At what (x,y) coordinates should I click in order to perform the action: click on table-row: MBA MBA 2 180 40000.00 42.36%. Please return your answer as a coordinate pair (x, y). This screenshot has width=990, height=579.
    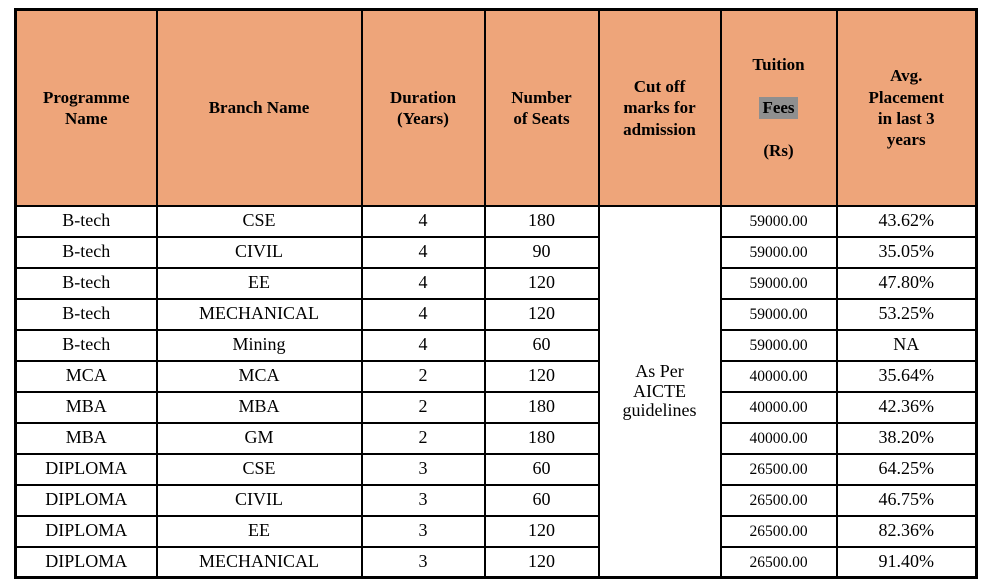
    Looking at the image, I should click on (496, 407).